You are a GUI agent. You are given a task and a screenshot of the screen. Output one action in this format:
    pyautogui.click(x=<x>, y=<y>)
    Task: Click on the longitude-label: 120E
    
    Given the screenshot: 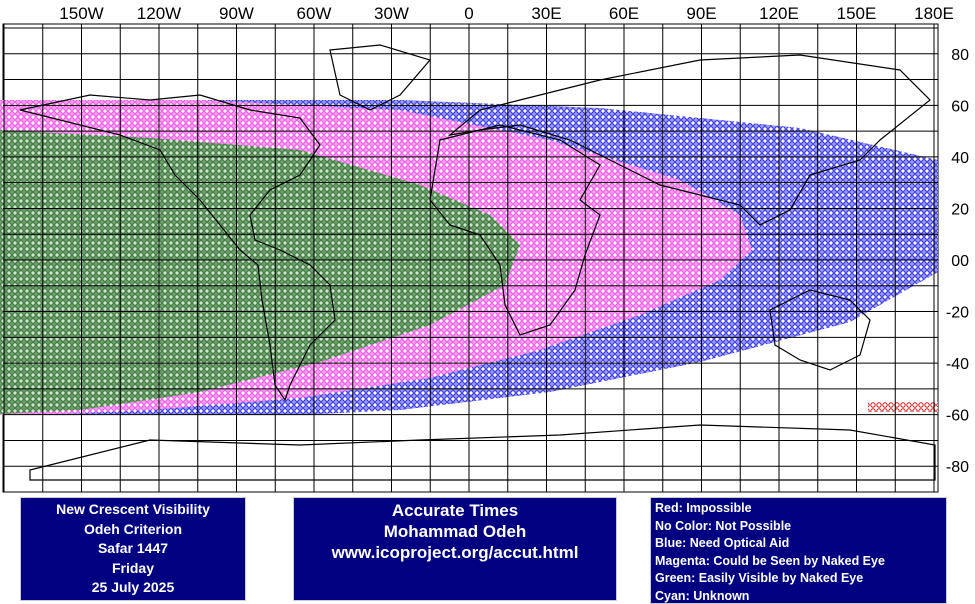 What is the action you would take?
    pyautogui.click(x=779, y=13)
    